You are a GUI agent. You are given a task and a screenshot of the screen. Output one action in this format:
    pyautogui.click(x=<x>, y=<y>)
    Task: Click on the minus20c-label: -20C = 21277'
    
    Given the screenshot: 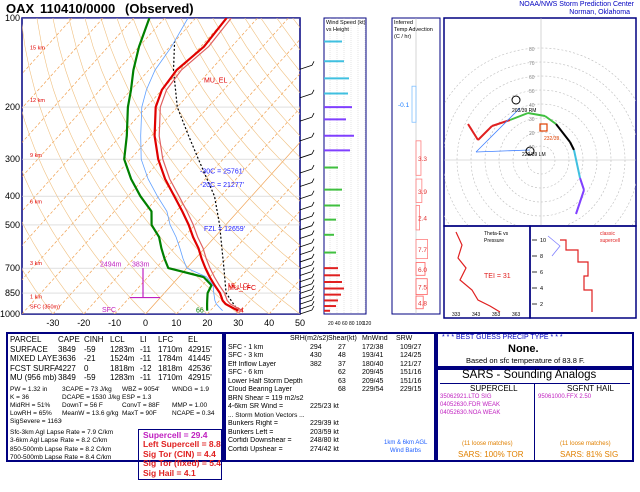 What is the action you would take?
    pyautogui.click(x=222, y=185)
    